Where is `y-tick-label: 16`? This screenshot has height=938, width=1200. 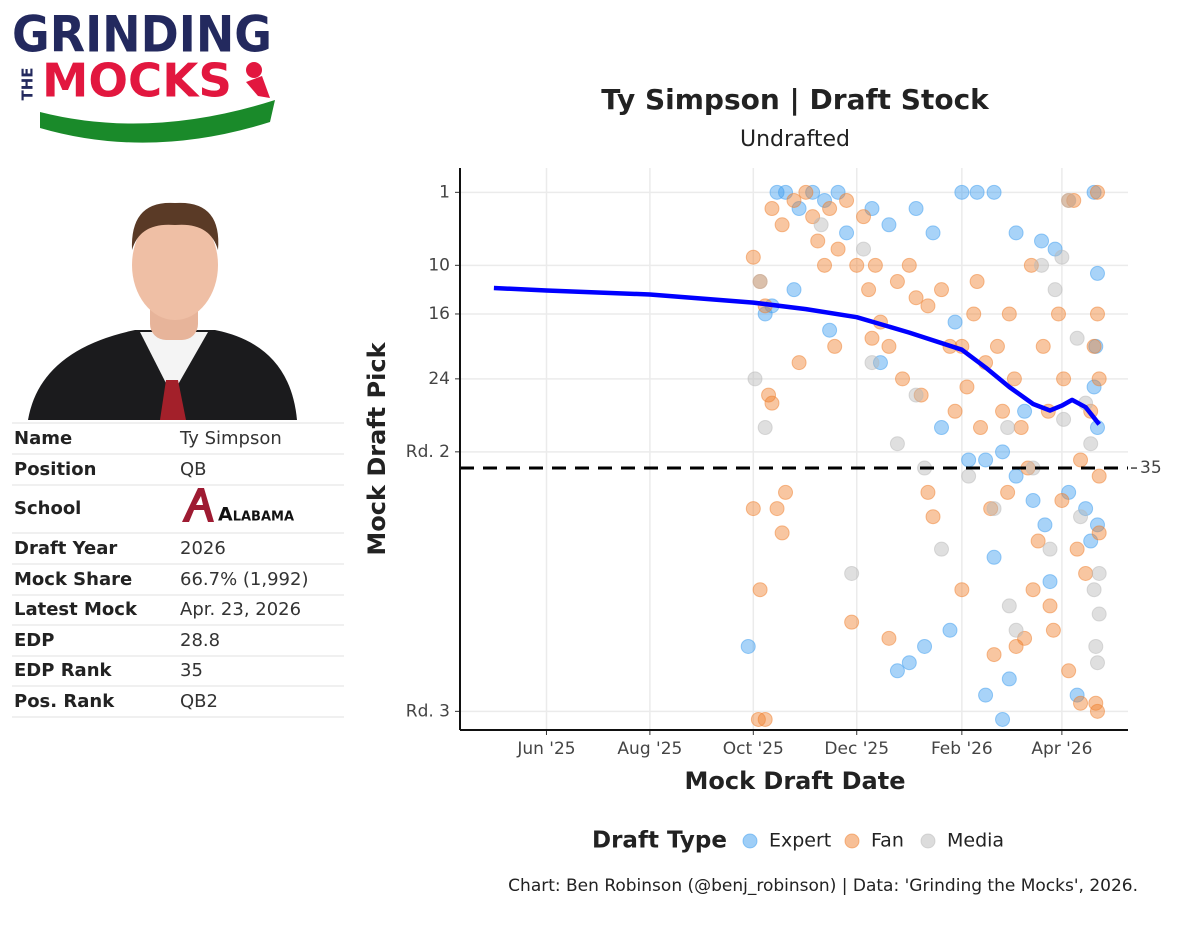
y-tick-label: 16 is located at coordinates (439, 314).